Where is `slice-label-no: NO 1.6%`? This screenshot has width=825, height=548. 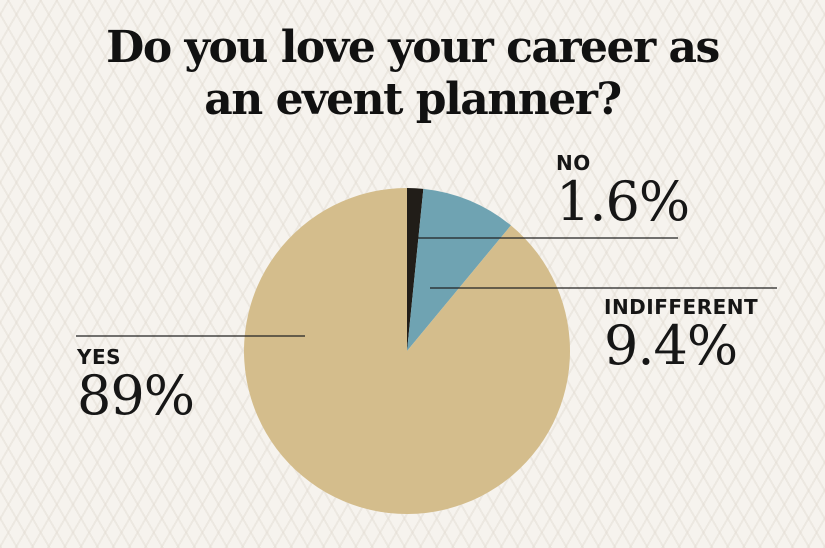 slice-label-no: NO 1.6% is located at coordinates (623, 192).